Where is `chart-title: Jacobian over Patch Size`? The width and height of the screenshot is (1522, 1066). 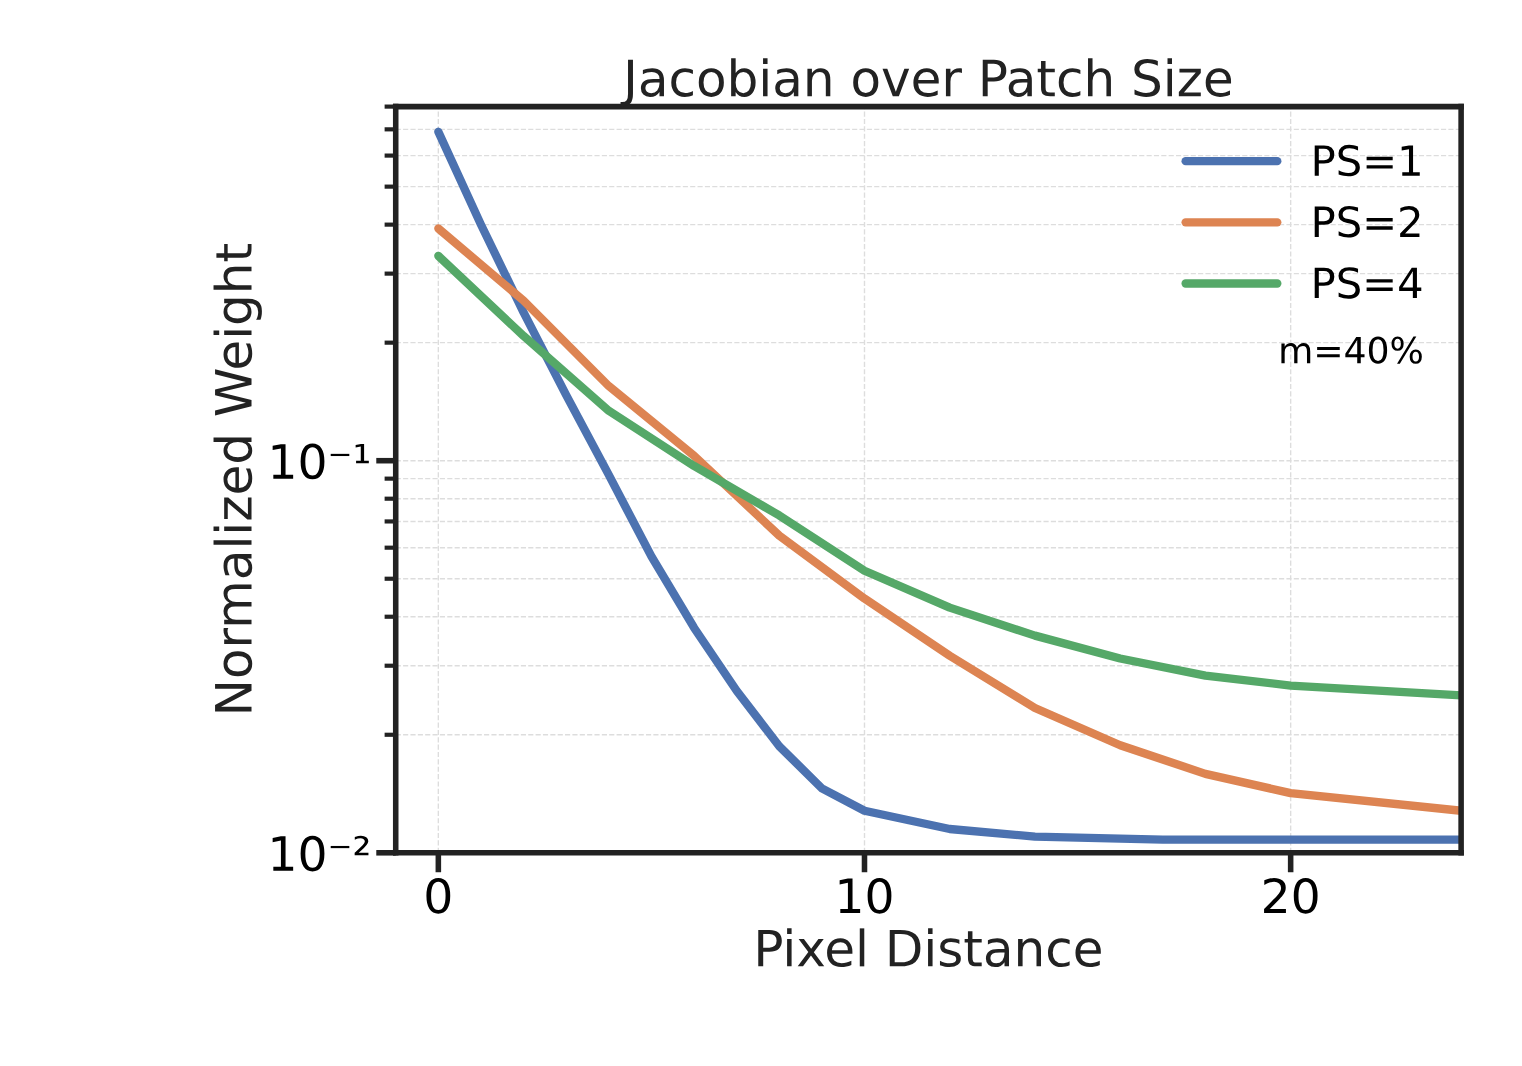
chart-title: Jacobian over Patch Size is located at coordinates (926, 82).